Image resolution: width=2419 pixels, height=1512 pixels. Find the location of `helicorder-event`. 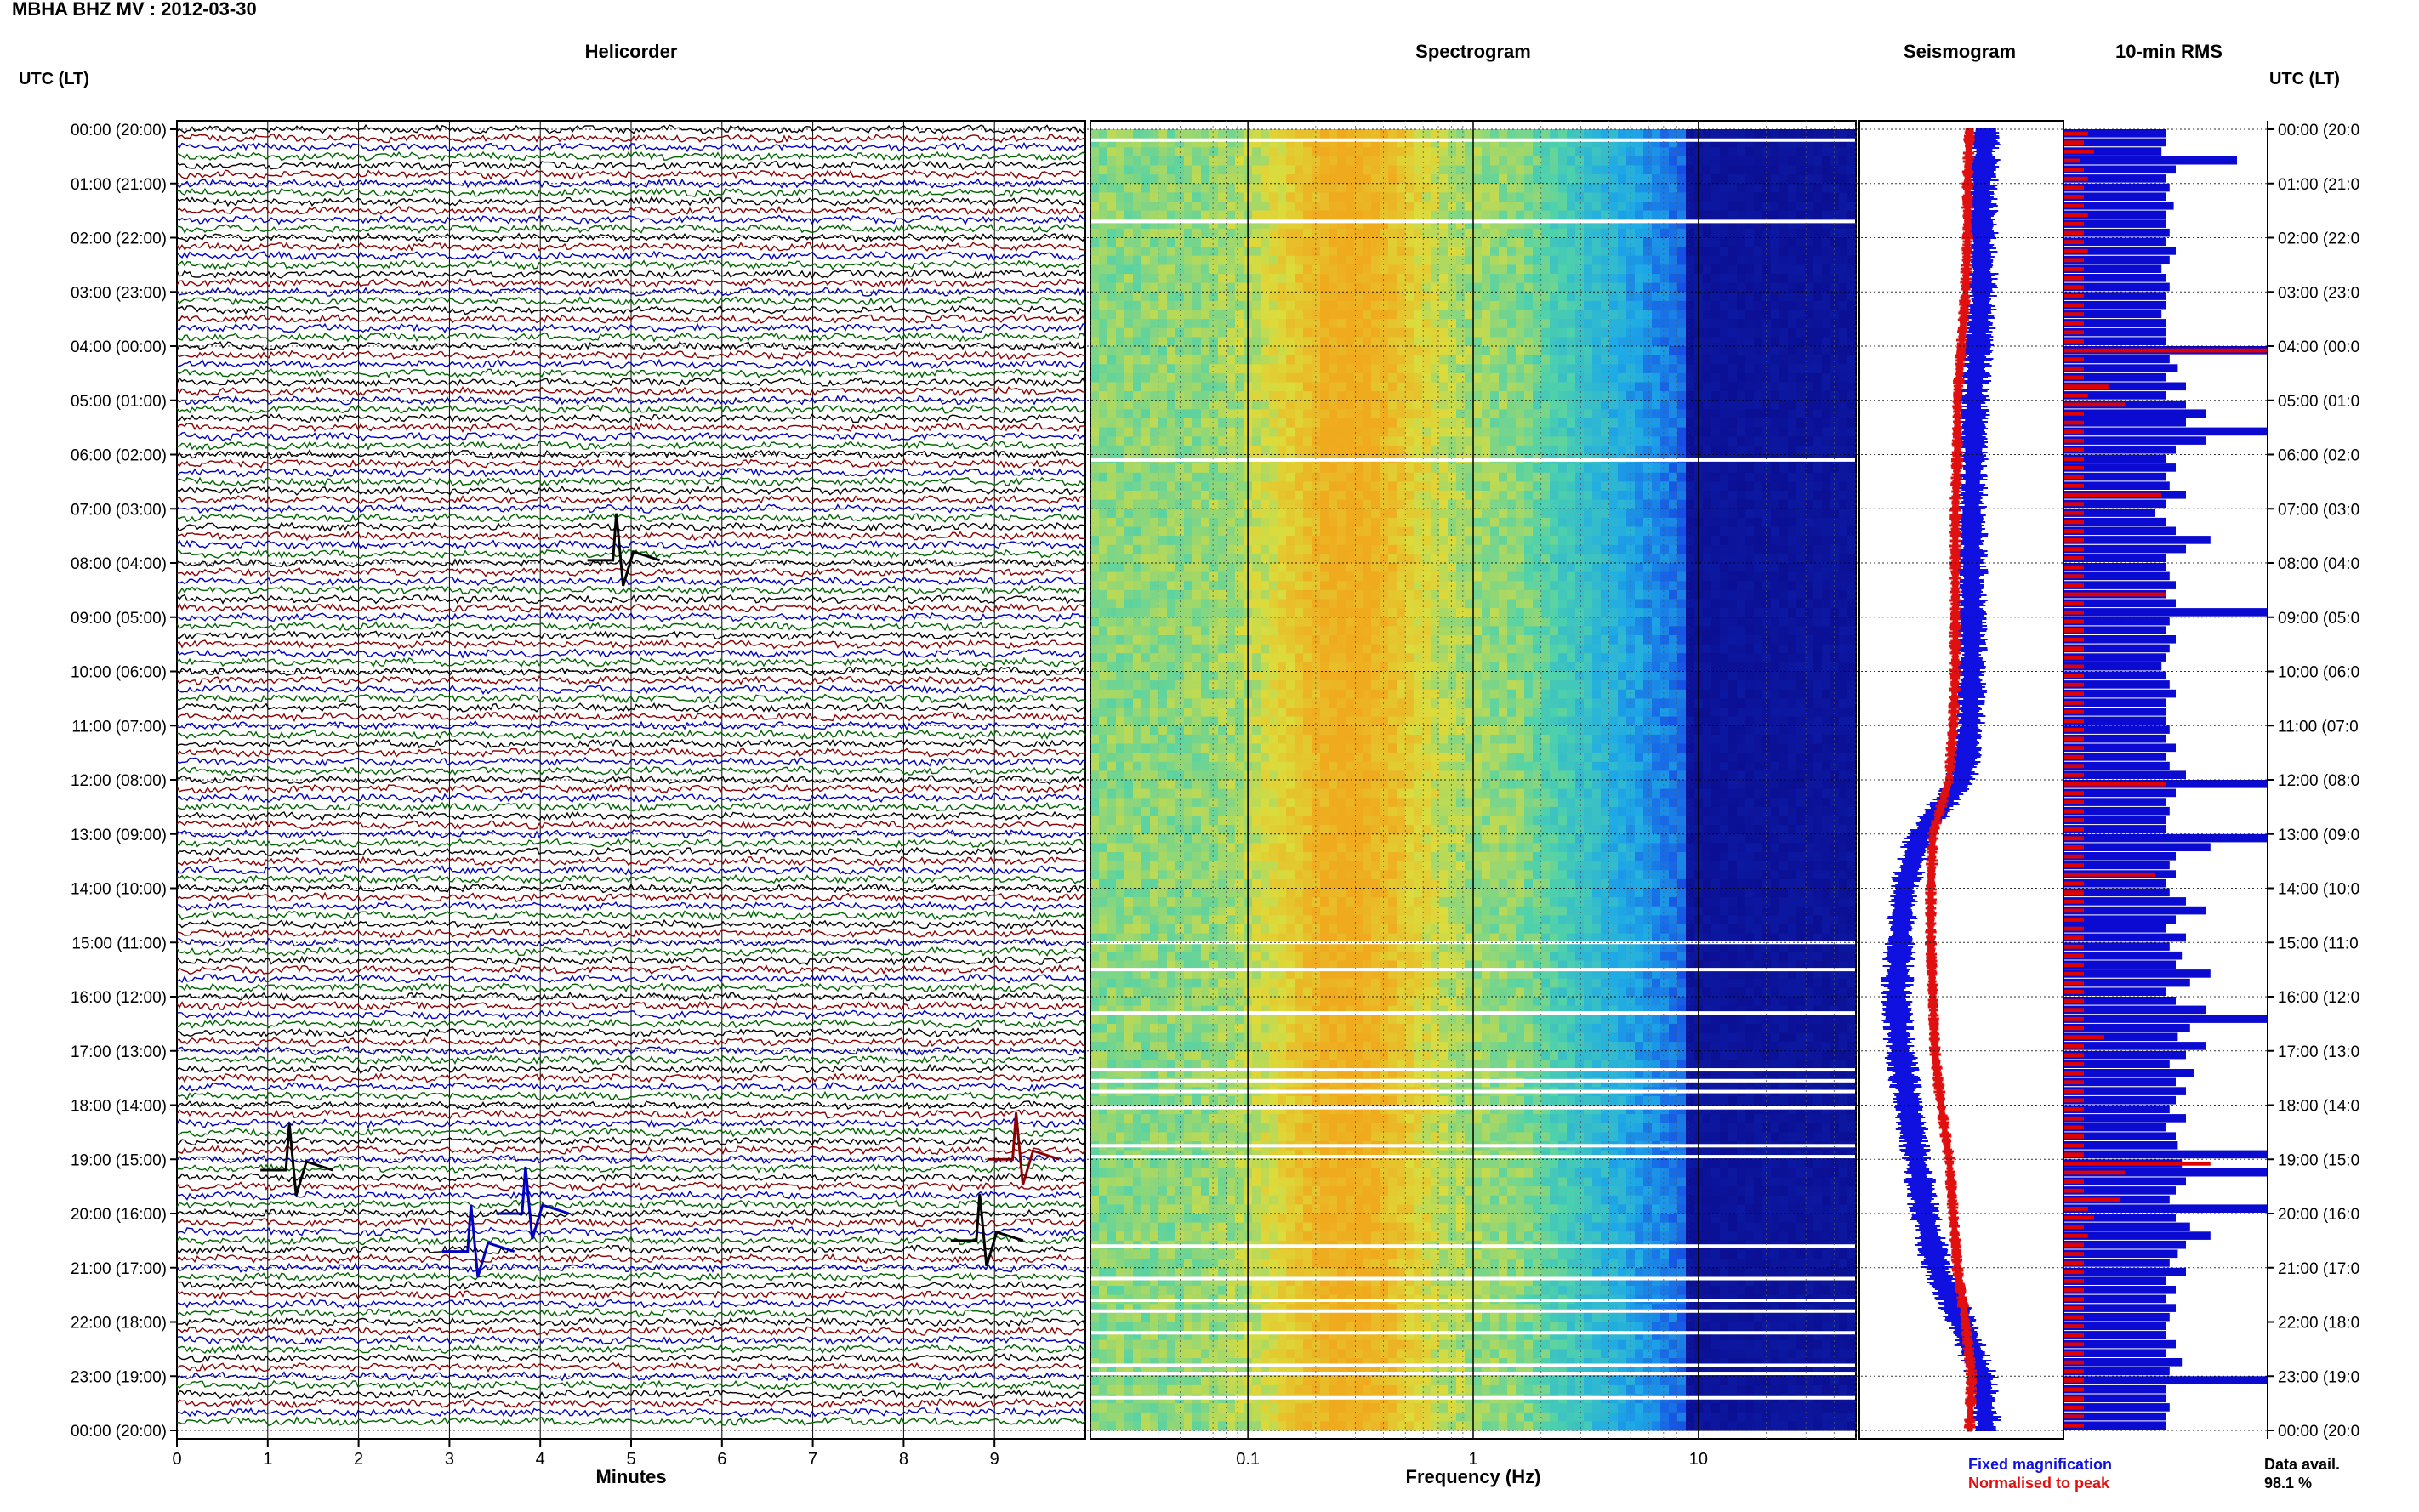

helicorder-event is located at coordinates (624, 550).